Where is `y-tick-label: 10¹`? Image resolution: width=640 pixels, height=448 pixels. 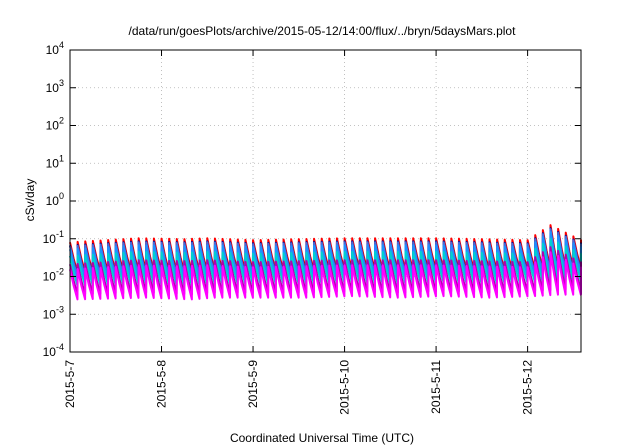
y-tick-label: 10¹ is located at coordinates (55, 161).